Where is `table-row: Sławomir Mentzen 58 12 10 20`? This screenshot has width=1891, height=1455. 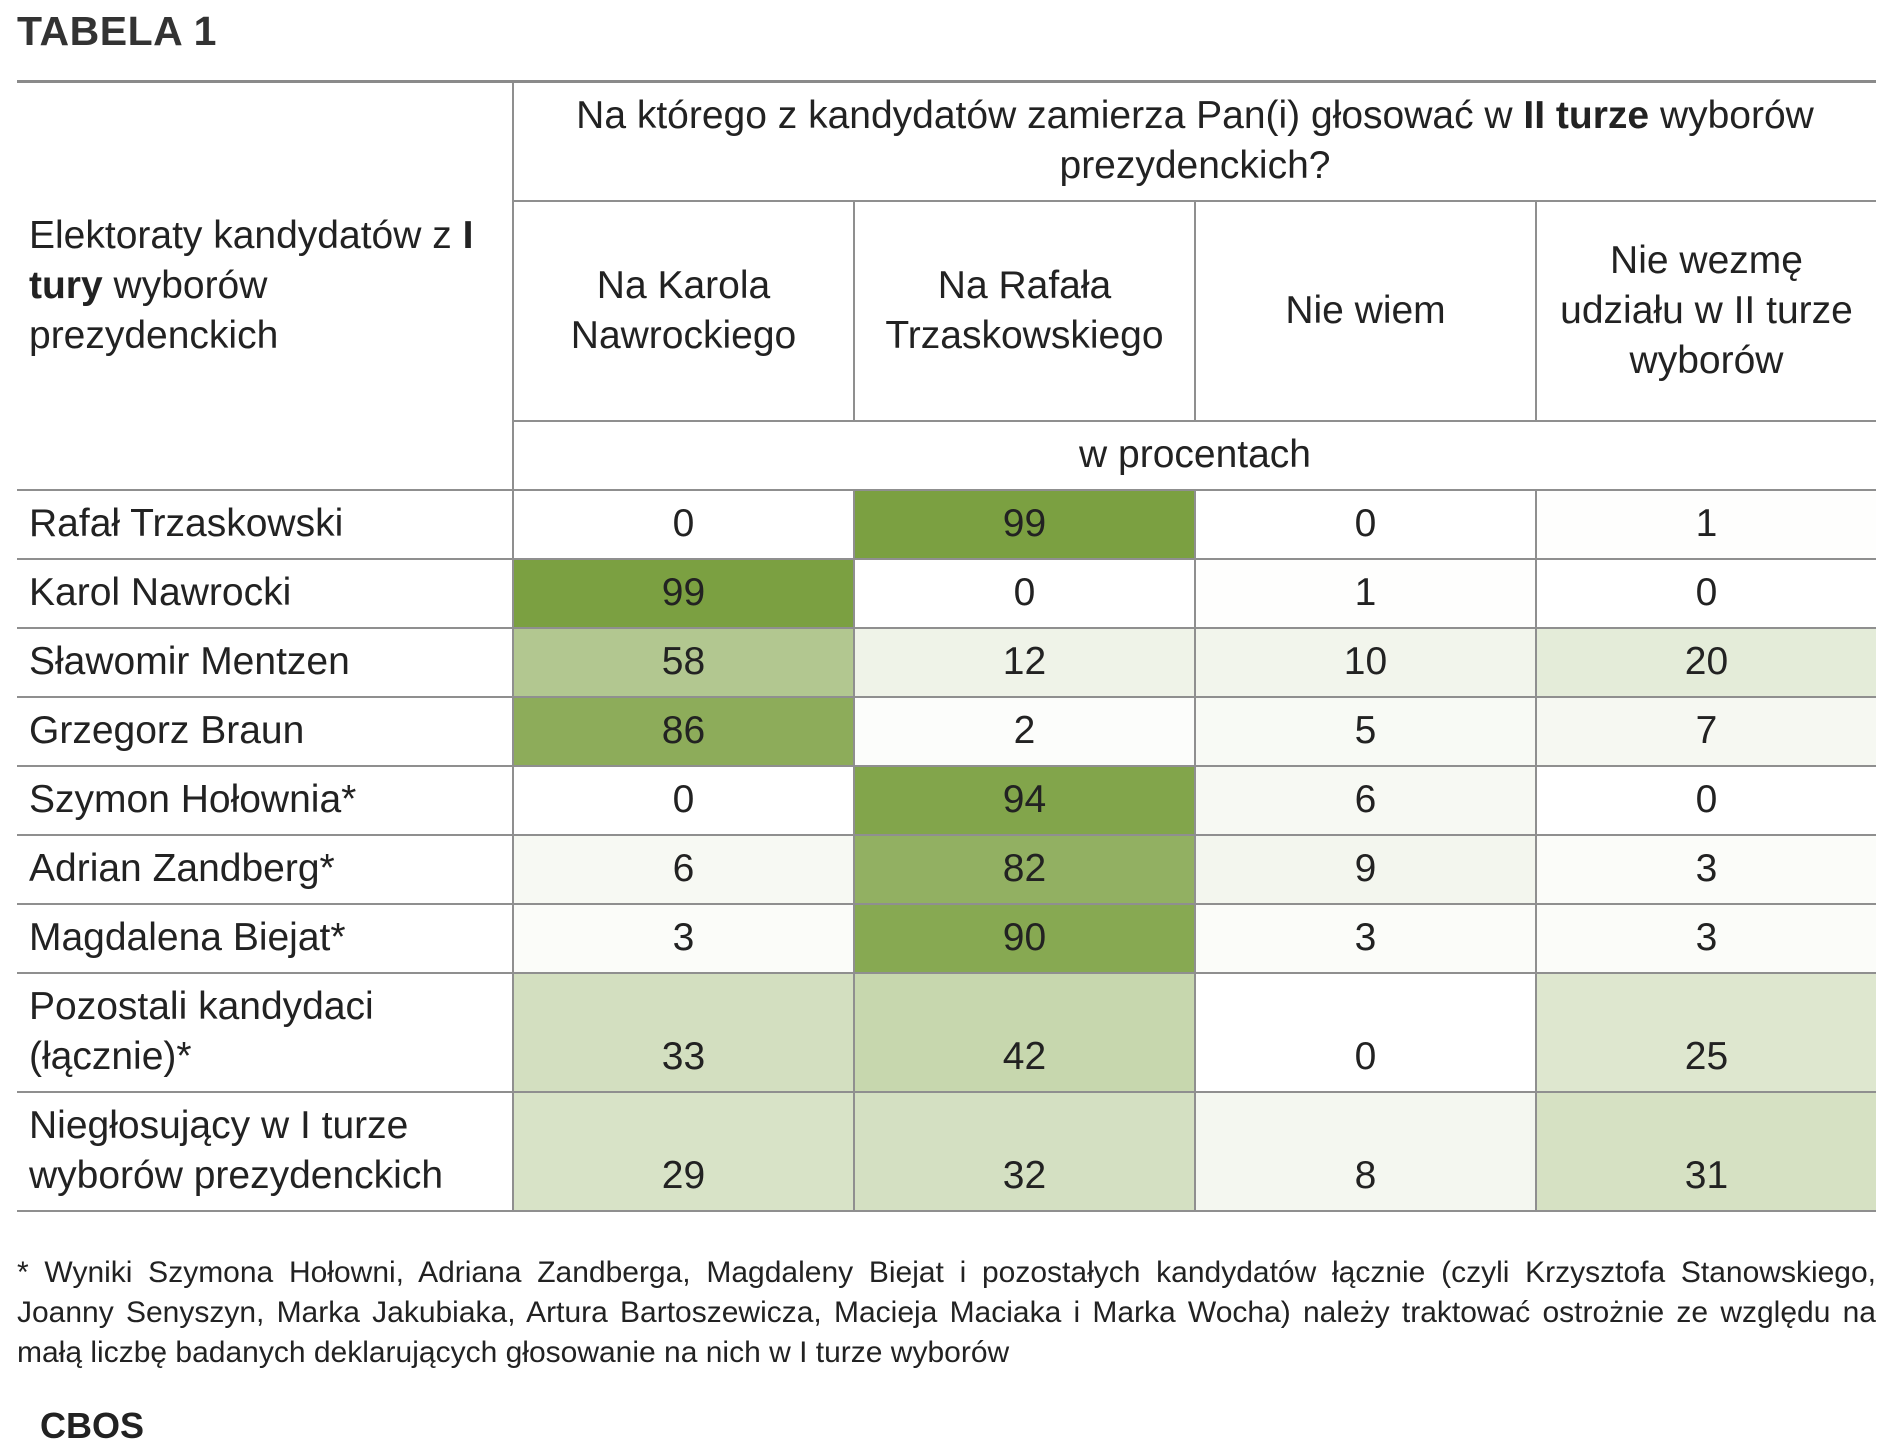
table-row: Sławomir Mentzen 58 12 10 20 is located at coordinates (946, 662).